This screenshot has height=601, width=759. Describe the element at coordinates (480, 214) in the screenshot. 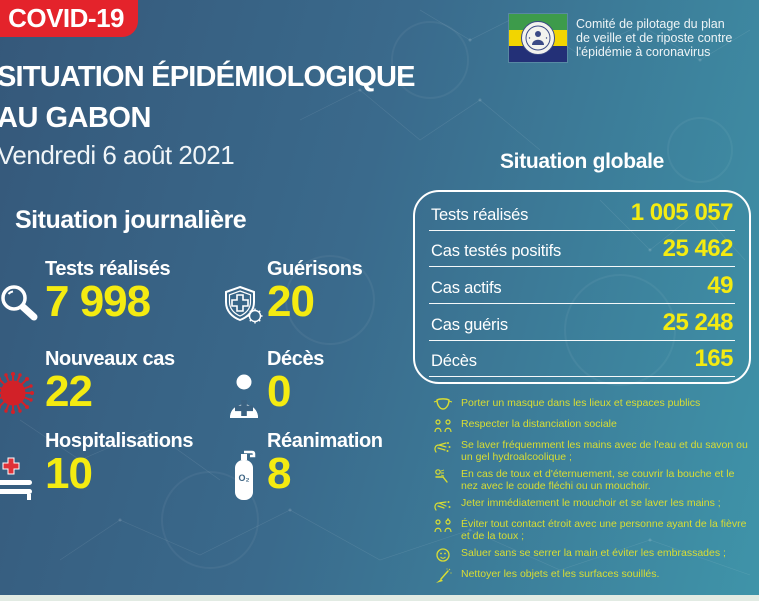

I see `global-row-label: Tests réalisés` at that location.